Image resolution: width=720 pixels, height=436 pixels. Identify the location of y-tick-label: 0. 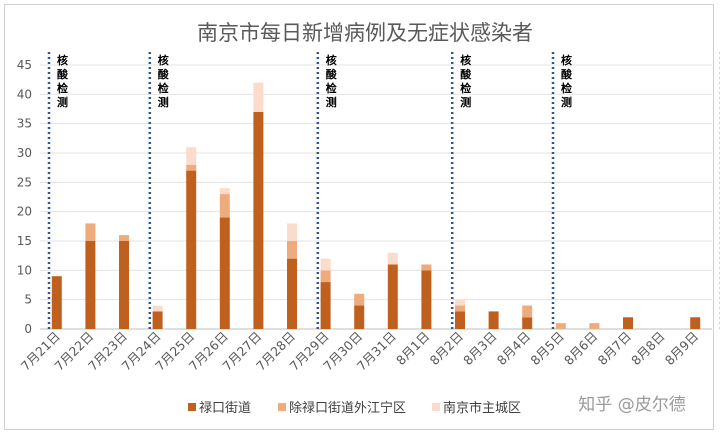
(28, 329).